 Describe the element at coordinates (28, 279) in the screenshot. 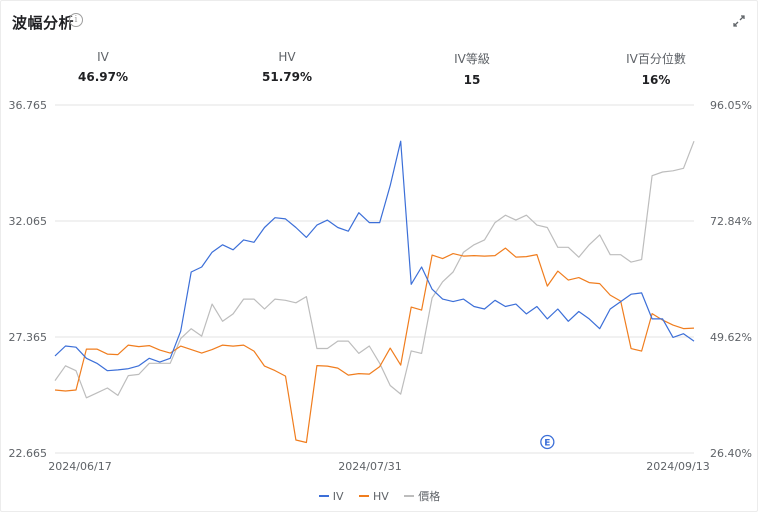

I see `left-axis: 36.765 32.065 27.365 22.665` at that location.